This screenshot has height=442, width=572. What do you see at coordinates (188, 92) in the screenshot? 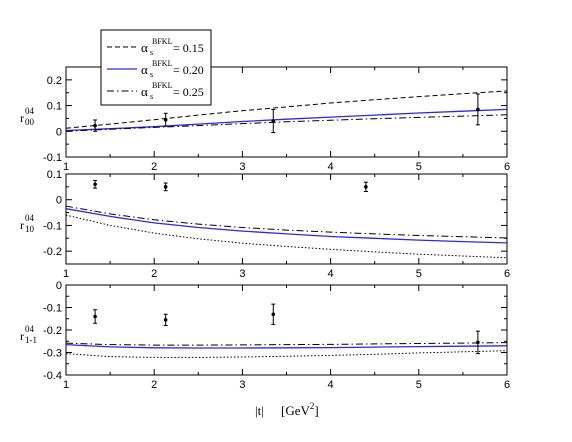
I see `legend-value: = 0.25` at bounding box center [188, 92].